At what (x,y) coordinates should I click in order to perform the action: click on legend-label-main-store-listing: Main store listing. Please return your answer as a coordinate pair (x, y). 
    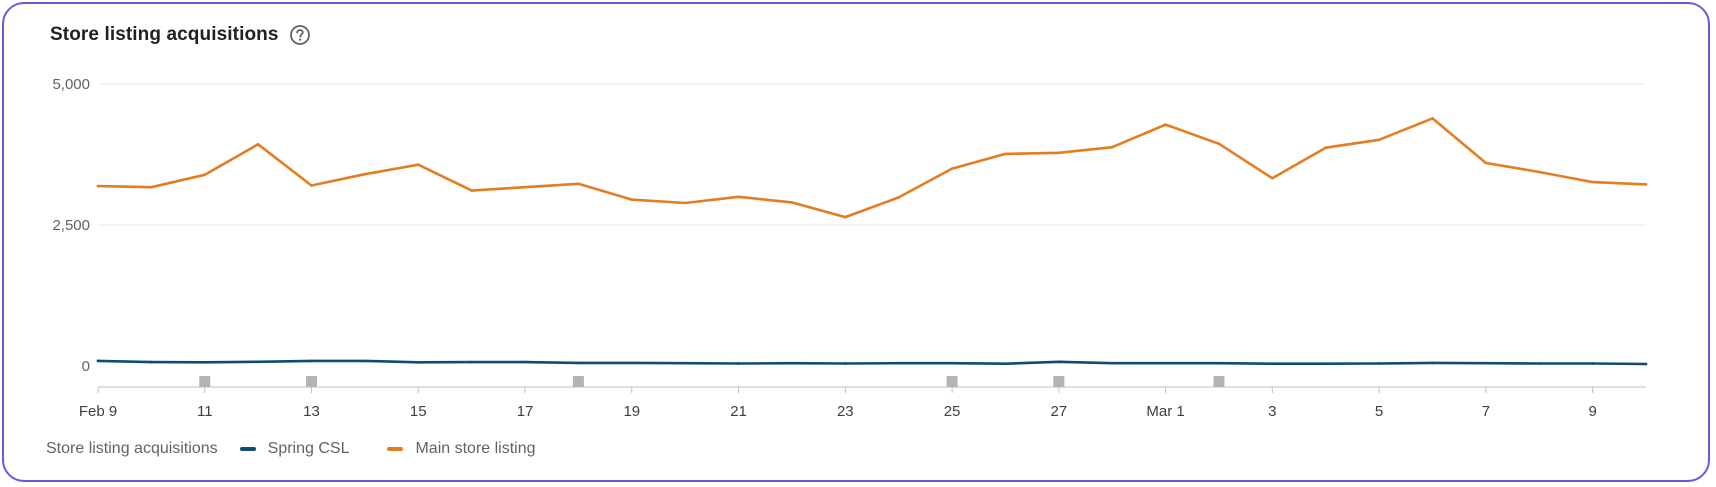
    Looking at the image, I should click on (475, 448).